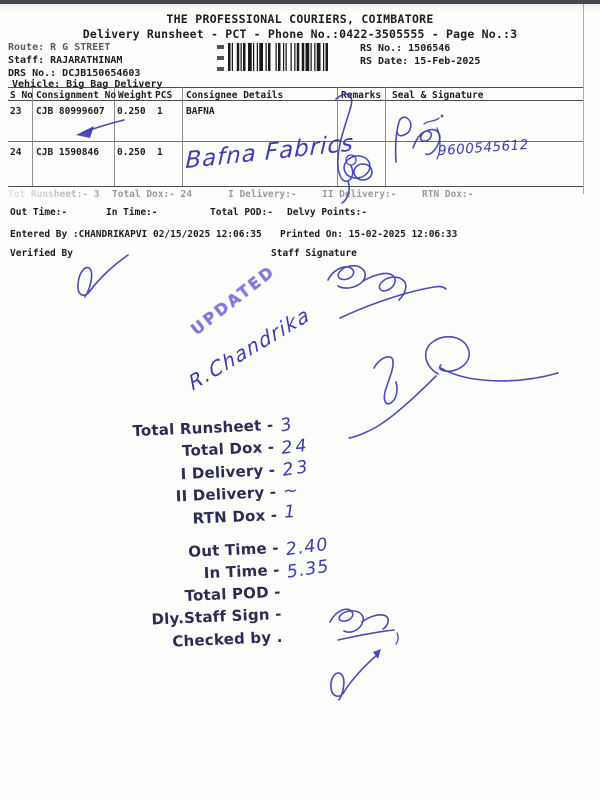 The height and width of the screenshot is (800, 600). What do you see at coordinates (85, 132) in the screenshot?
I see `handwritten-arrowhead` at bounding box center [85, 132].